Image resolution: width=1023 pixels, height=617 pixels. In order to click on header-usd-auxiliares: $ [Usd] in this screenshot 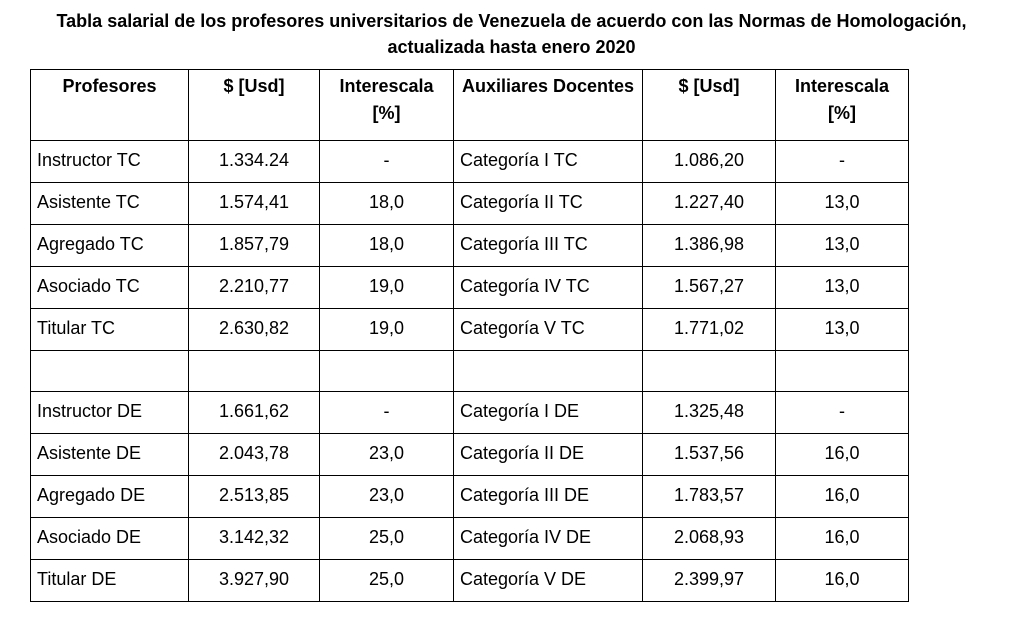, I will do `click(709, 105)`.